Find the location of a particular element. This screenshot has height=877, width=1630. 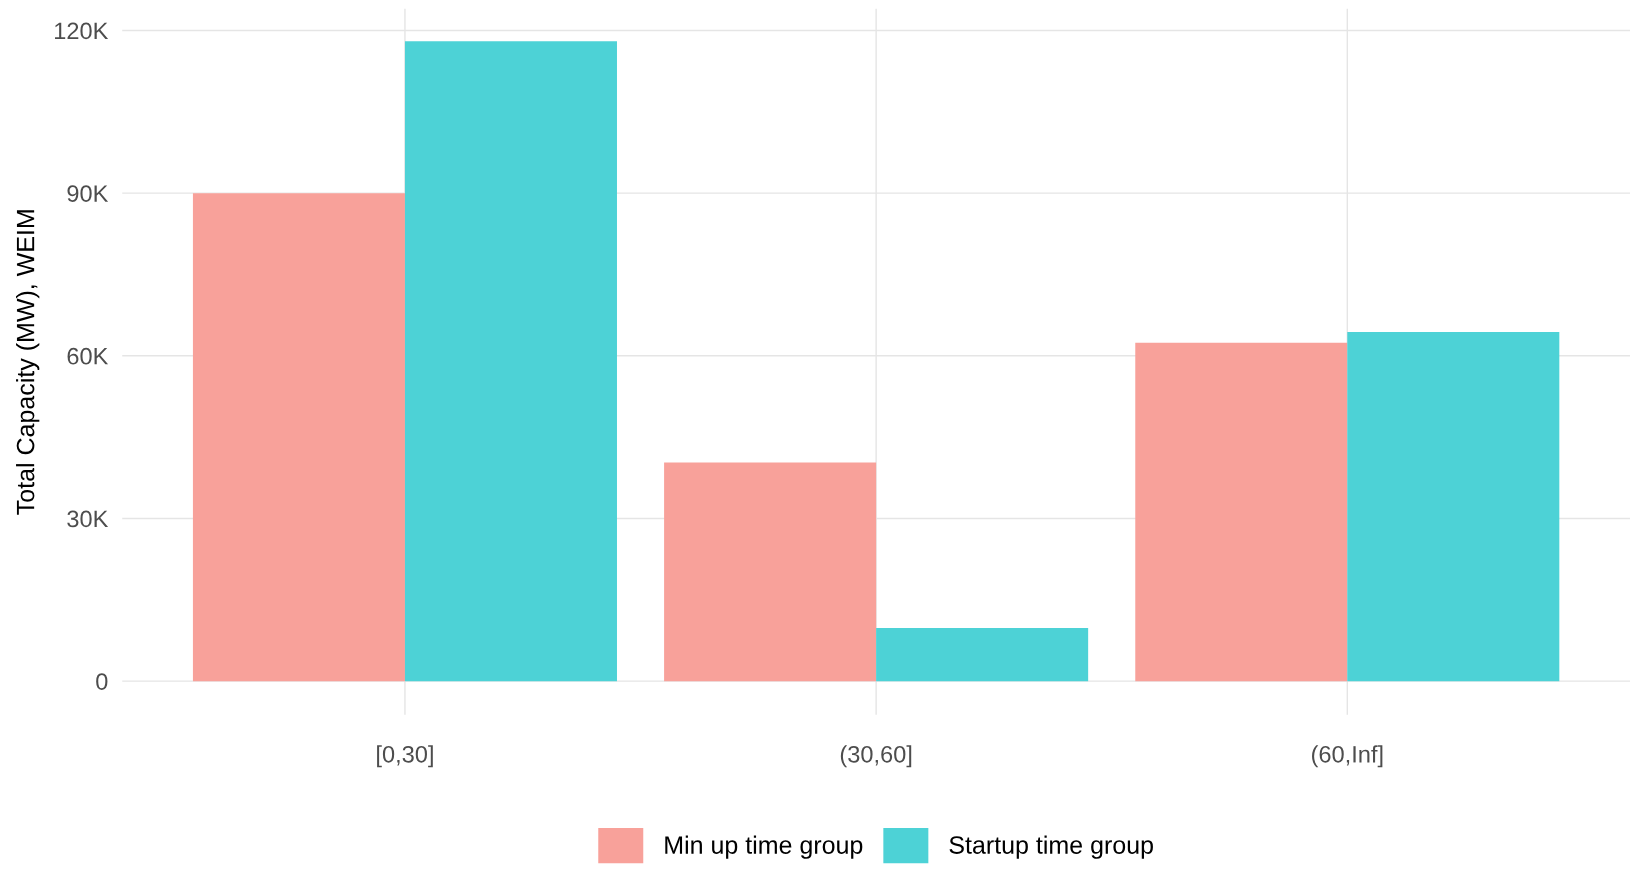

y-tick-label: 30K is located at coordinates (88, 519).